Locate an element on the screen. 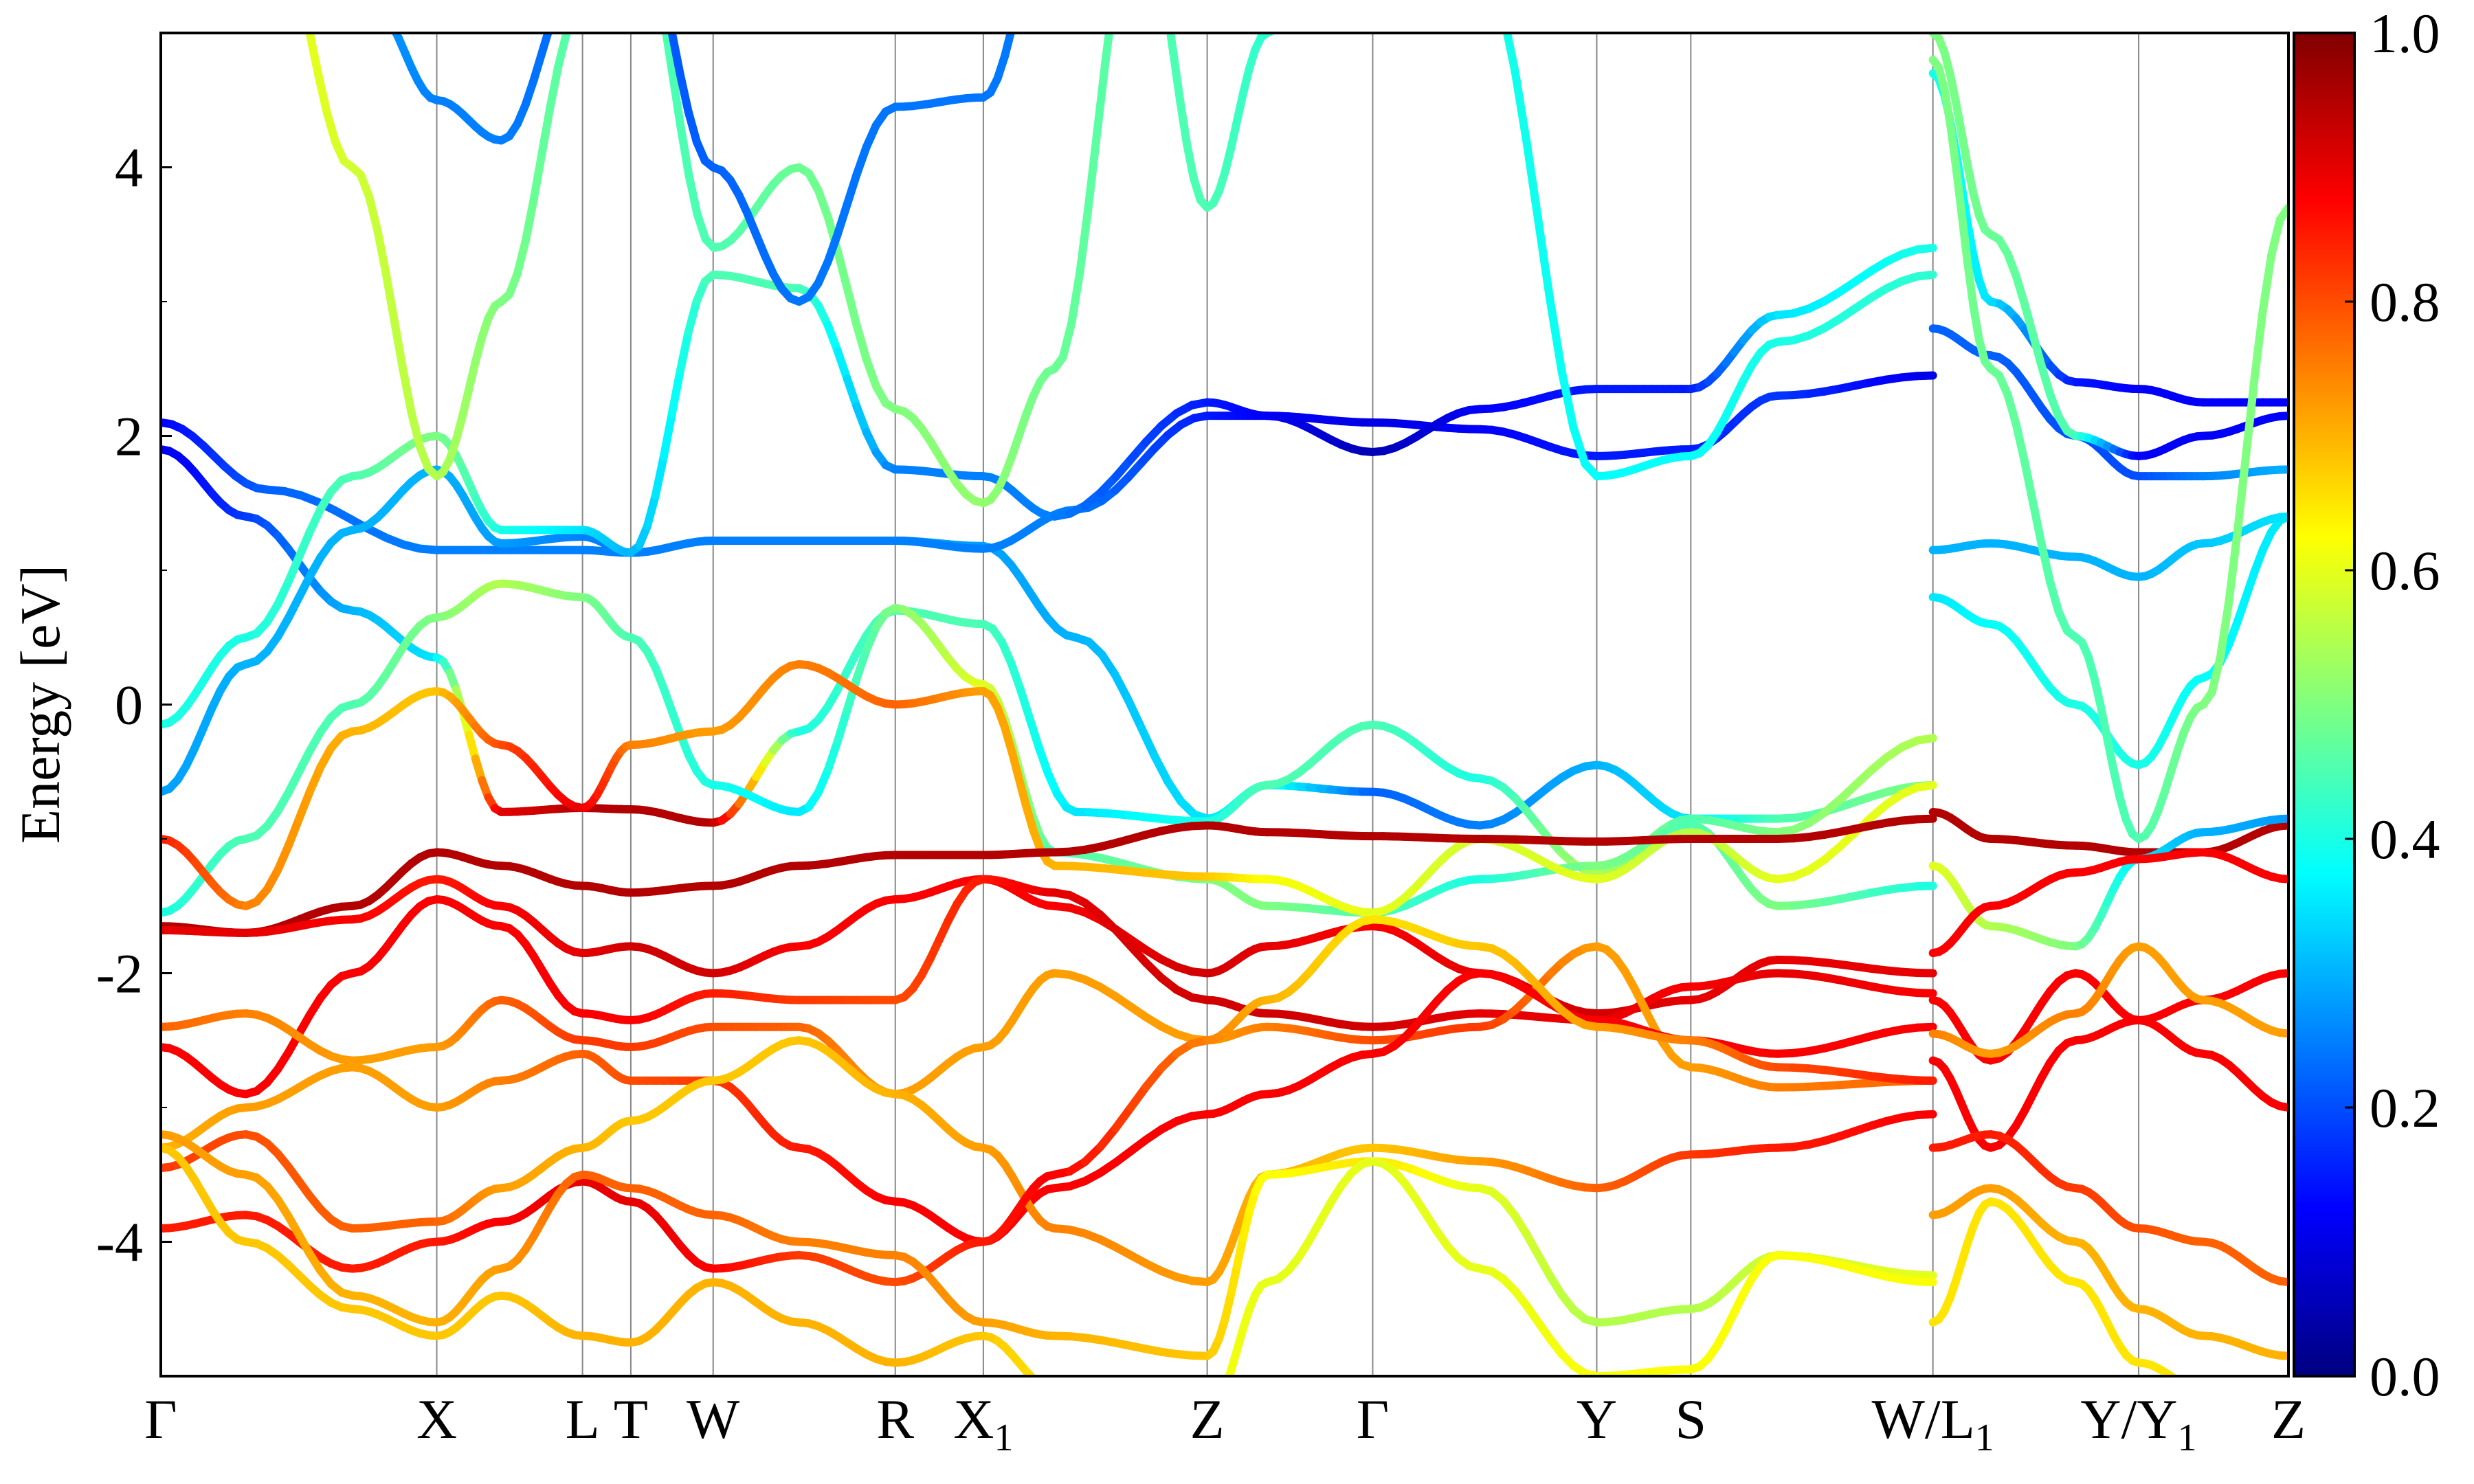 This screenshot has width=2474, height=1484. y-tick-label-1: 2 is located at coordinates (129, 436).